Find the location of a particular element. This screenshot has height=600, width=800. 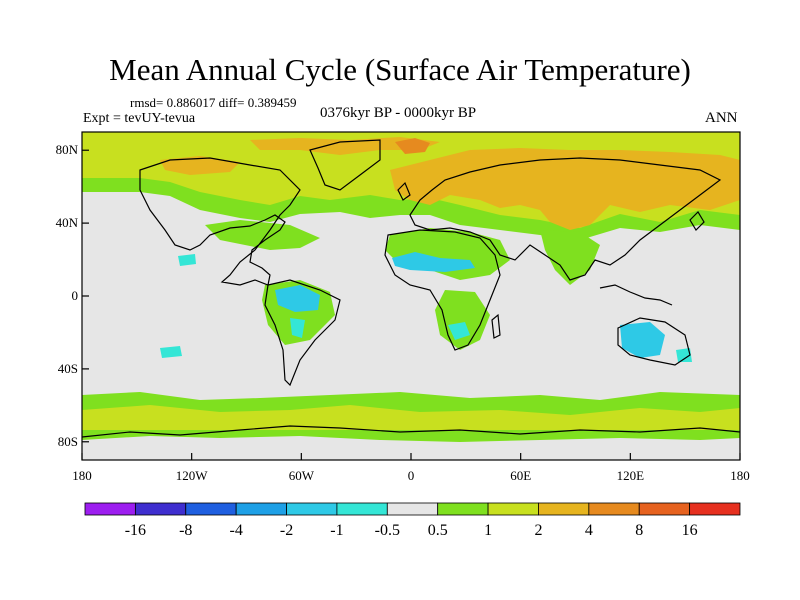

southern-ocean-yellow is located at coordinates (411, 417).